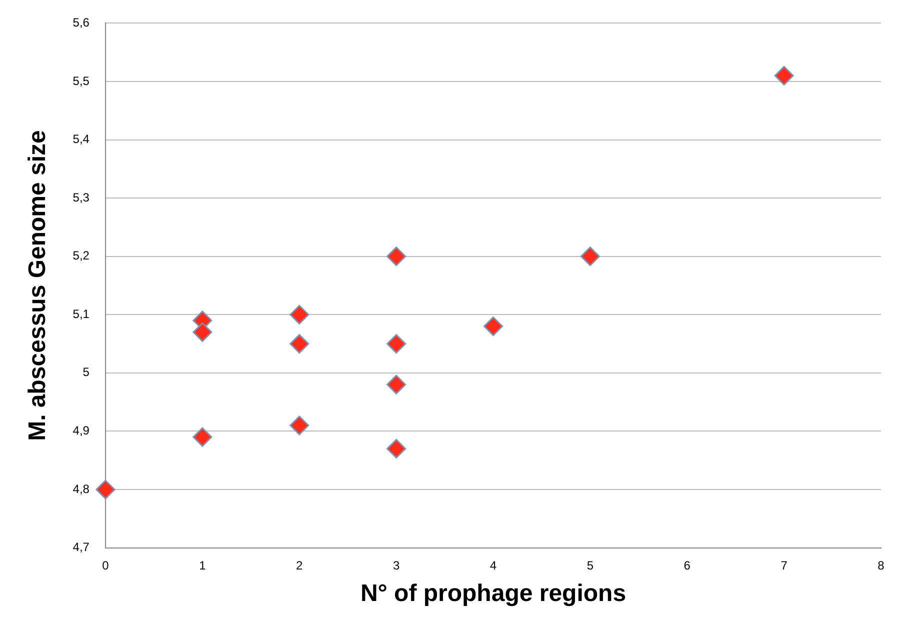 This screenshot has width=901, height=623. I want to click on y-tick-label: 5,6, so click(81, 23).